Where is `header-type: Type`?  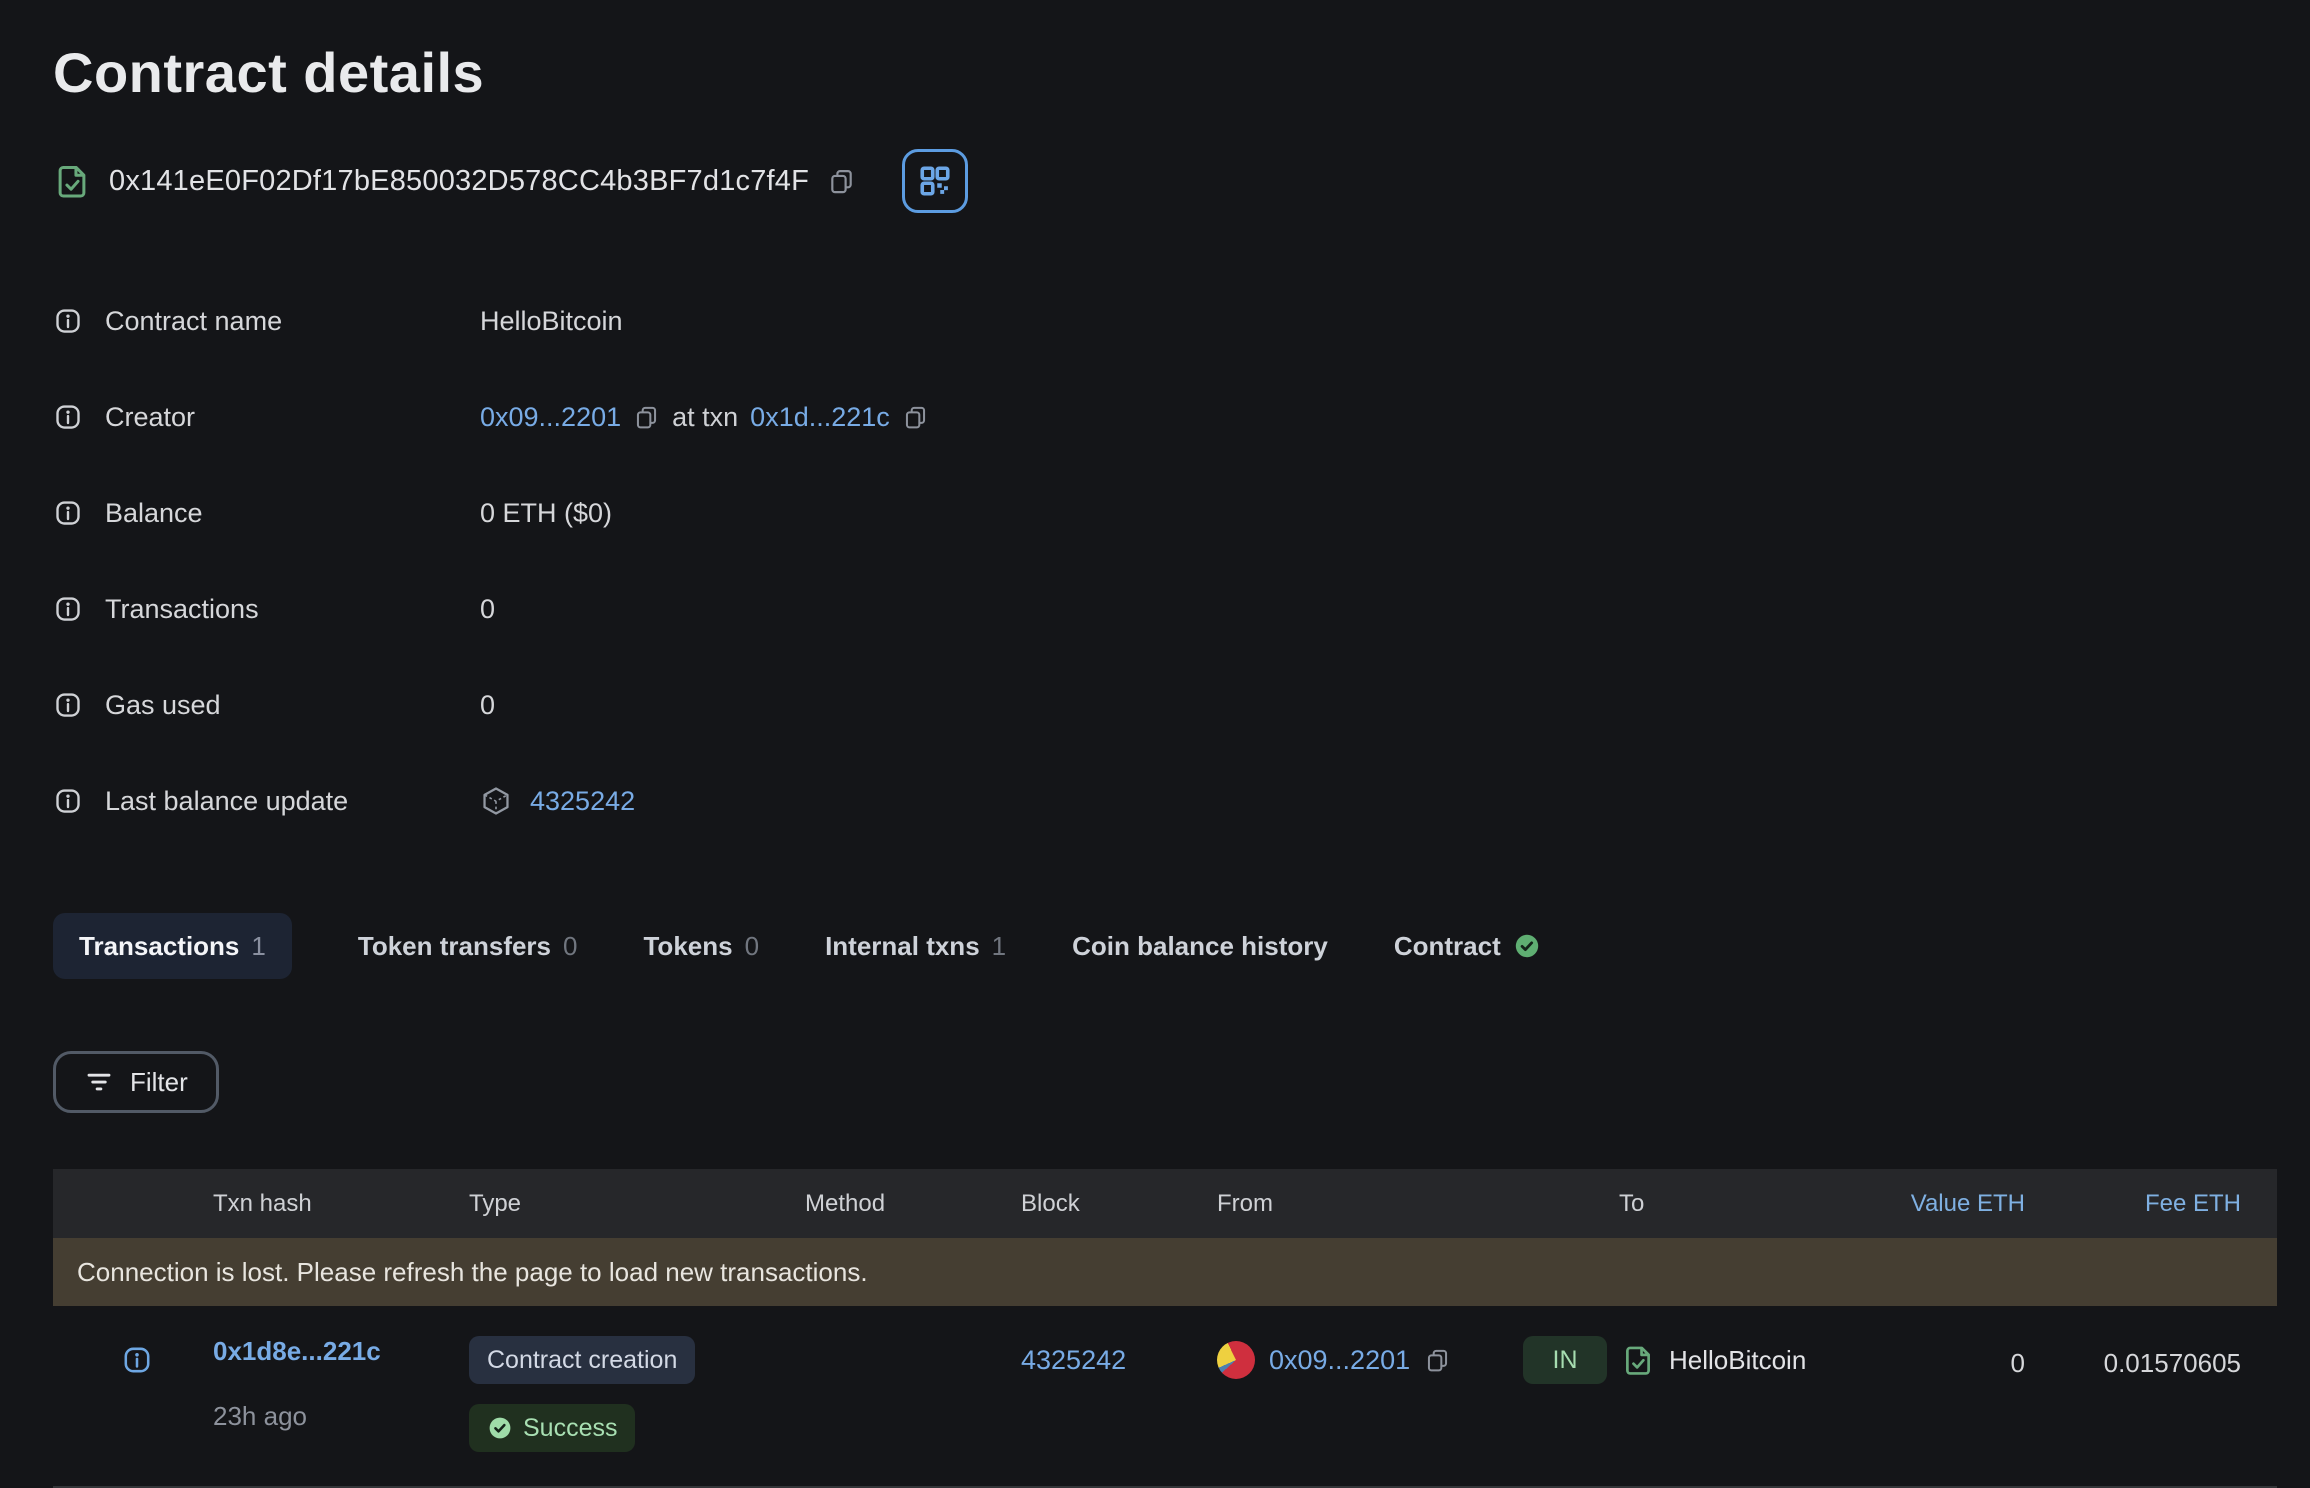 header-type: Type is located at coordinates (495, 1203).